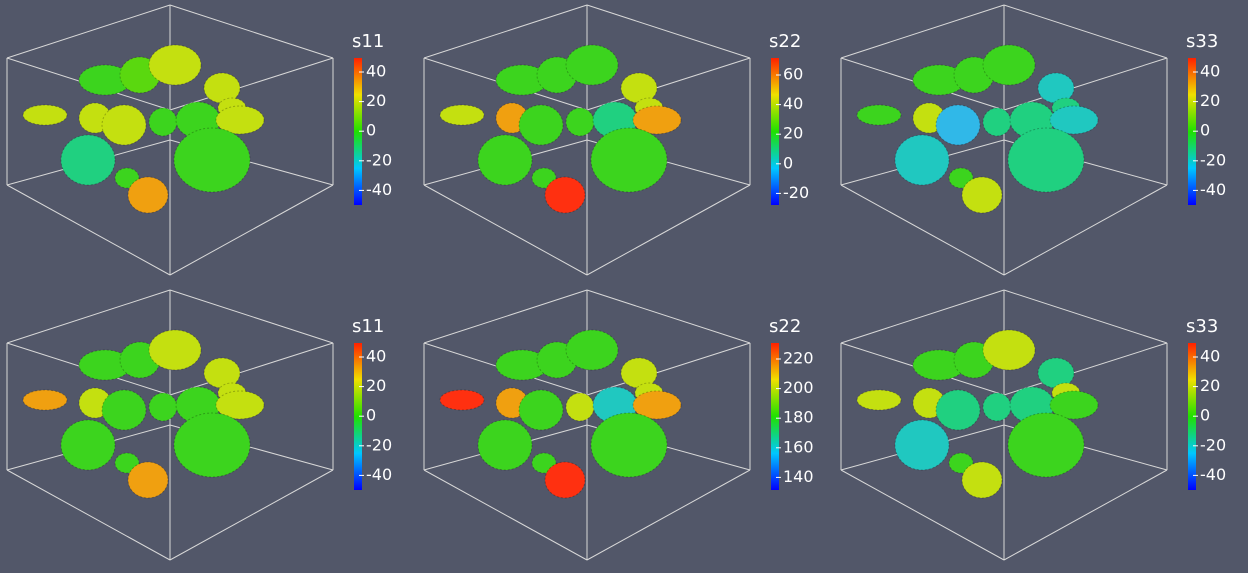 The width and height of the screenshot is (1248, 573). I want to click on panel: s11 40 20 0 -20 -40, so click(199, 140).